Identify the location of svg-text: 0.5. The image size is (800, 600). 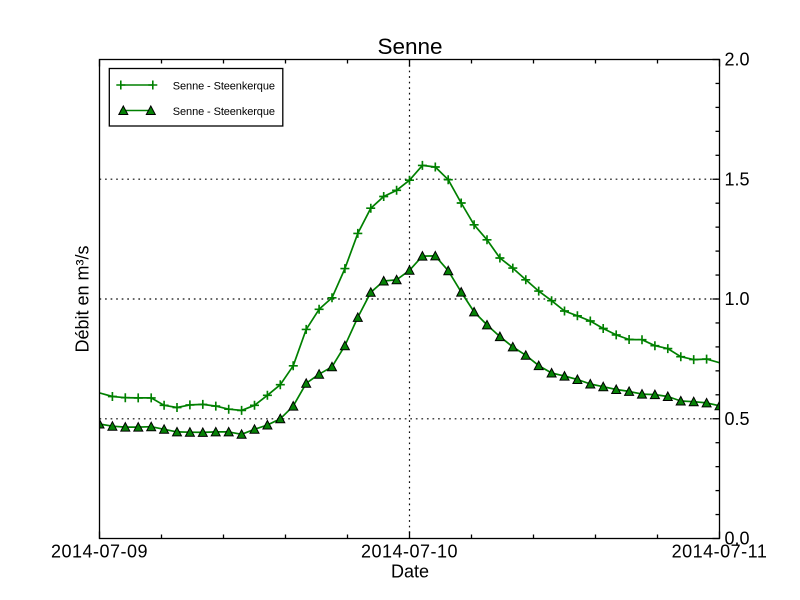
(737, 419).